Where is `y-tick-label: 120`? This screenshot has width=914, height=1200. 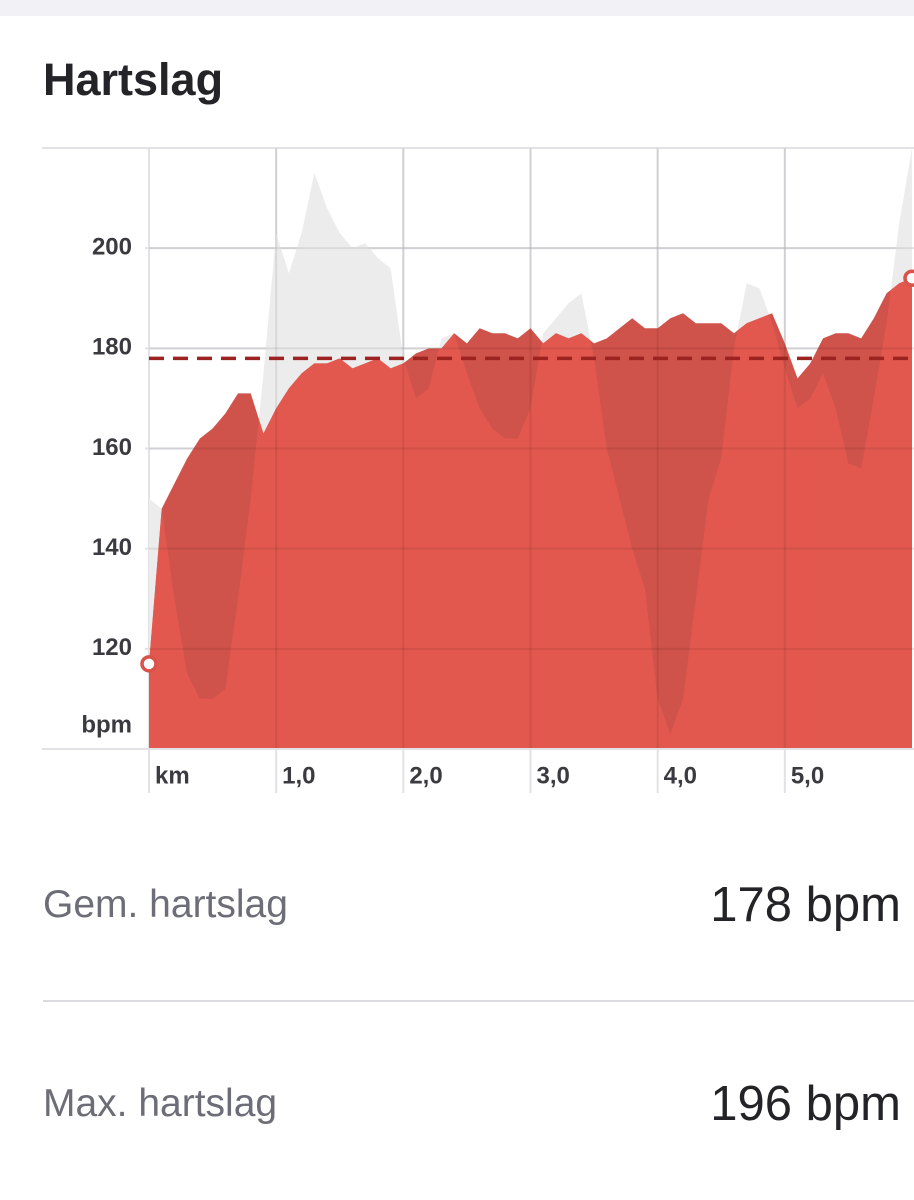
y-tick-label: 120 is located at coordinates (112, 647).